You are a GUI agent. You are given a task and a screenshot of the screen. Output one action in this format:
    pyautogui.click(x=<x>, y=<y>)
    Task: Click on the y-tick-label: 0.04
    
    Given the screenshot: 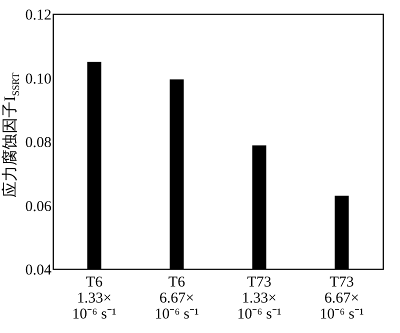 What is the action you would take?
    pyautogui.click(x=38, y=270)
    